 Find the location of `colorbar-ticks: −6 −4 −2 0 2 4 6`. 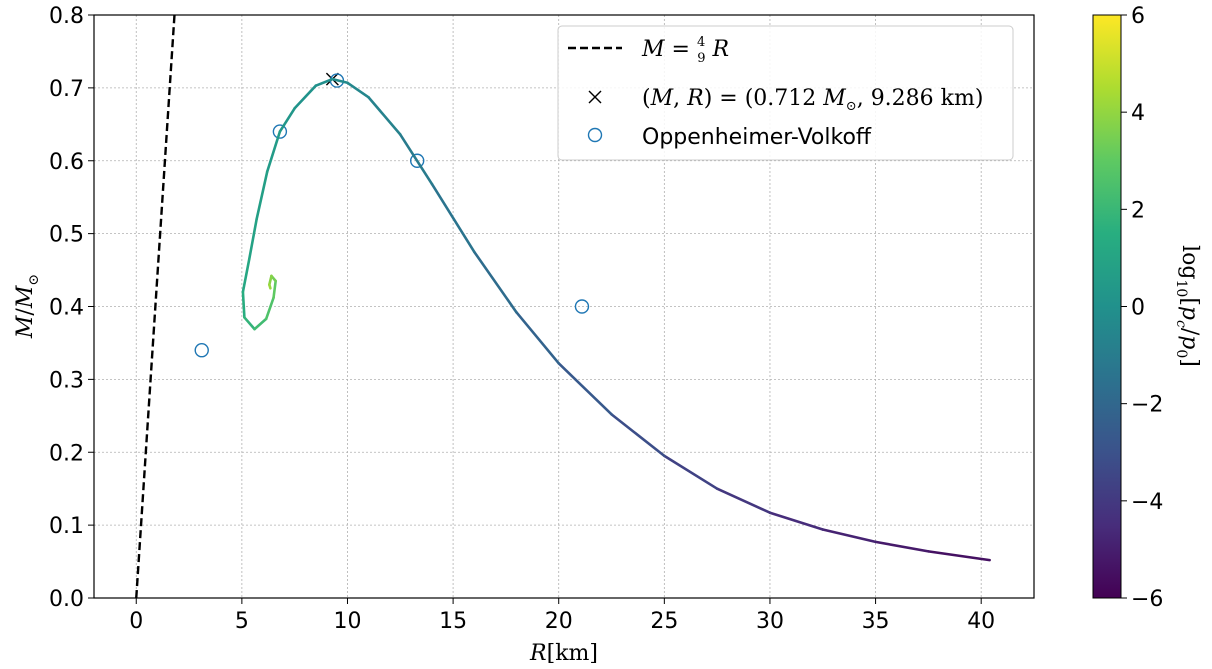

colorbar-ticks: −6 −4 −2 0 2 4 6 is located at coordinates (1142, 308).